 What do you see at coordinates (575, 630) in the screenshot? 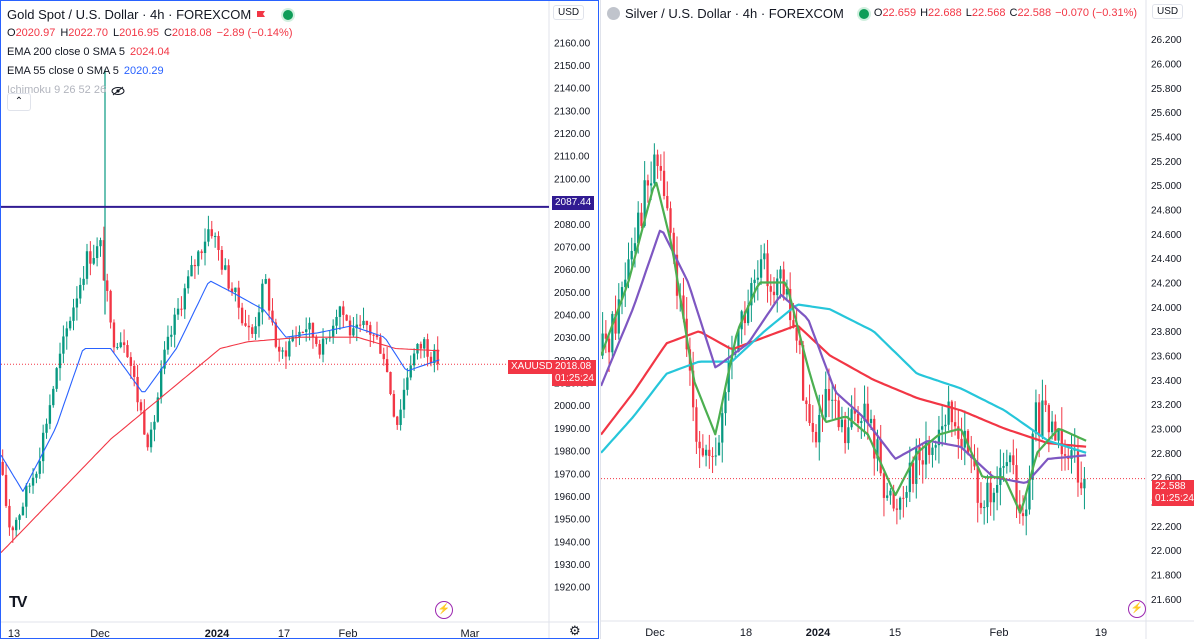
I see `settings-gear-icon: ⚙` at bounding box center [575, 630].